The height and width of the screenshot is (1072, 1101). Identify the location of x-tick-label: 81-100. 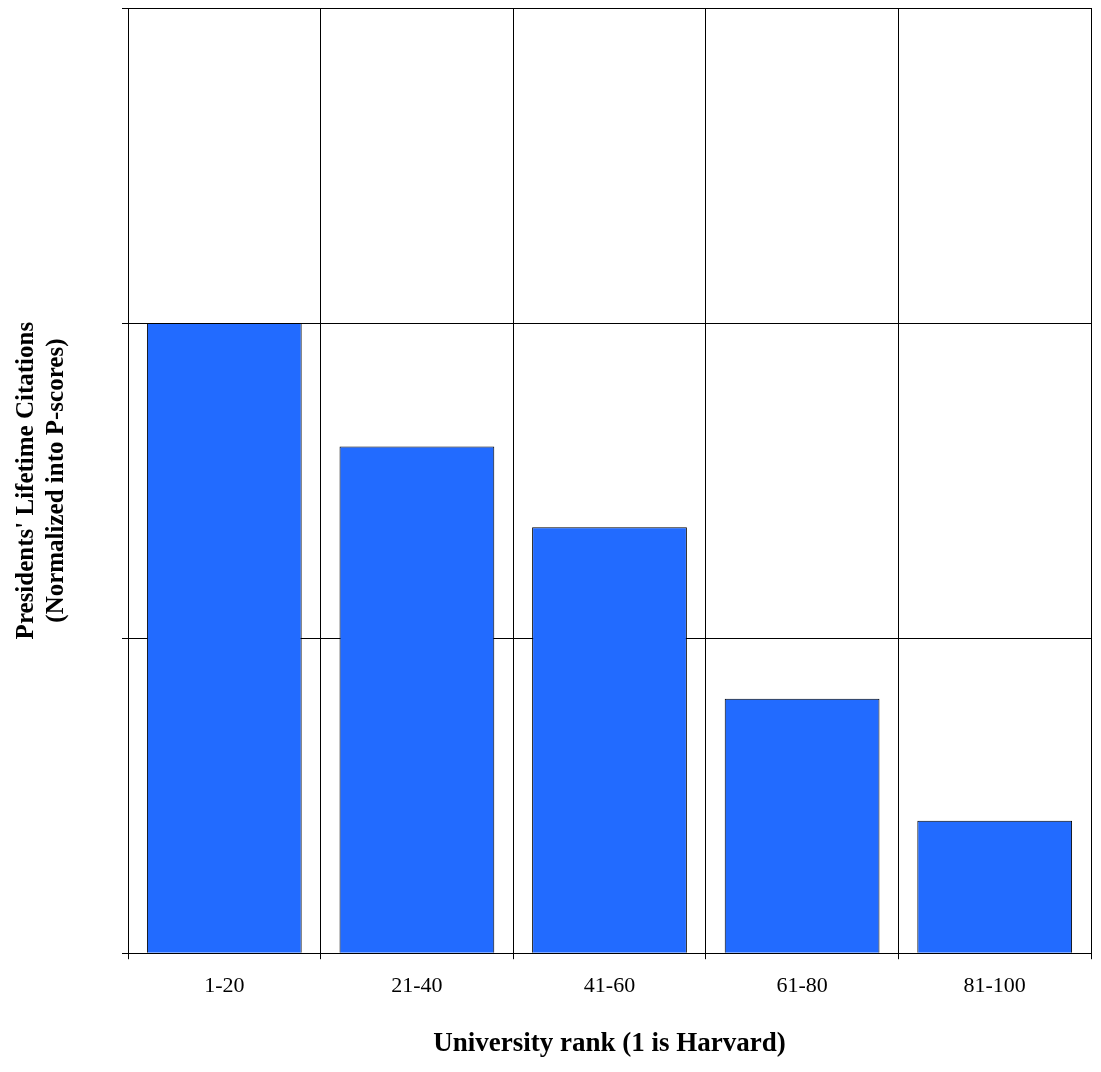
(994, 985).